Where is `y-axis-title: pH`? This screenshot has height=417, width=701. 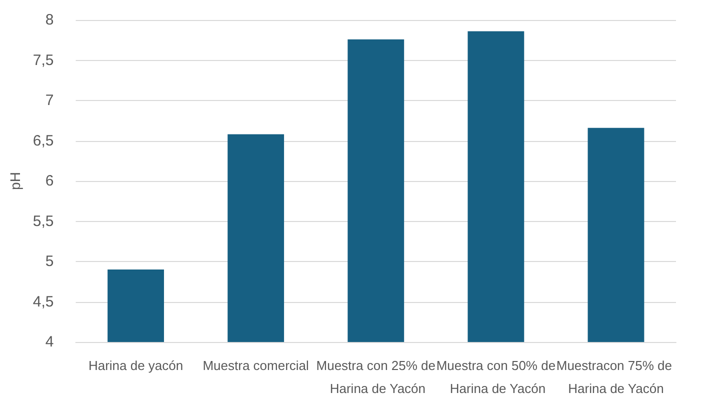
y-axis-title: pH is located at coordinates (15, 181).